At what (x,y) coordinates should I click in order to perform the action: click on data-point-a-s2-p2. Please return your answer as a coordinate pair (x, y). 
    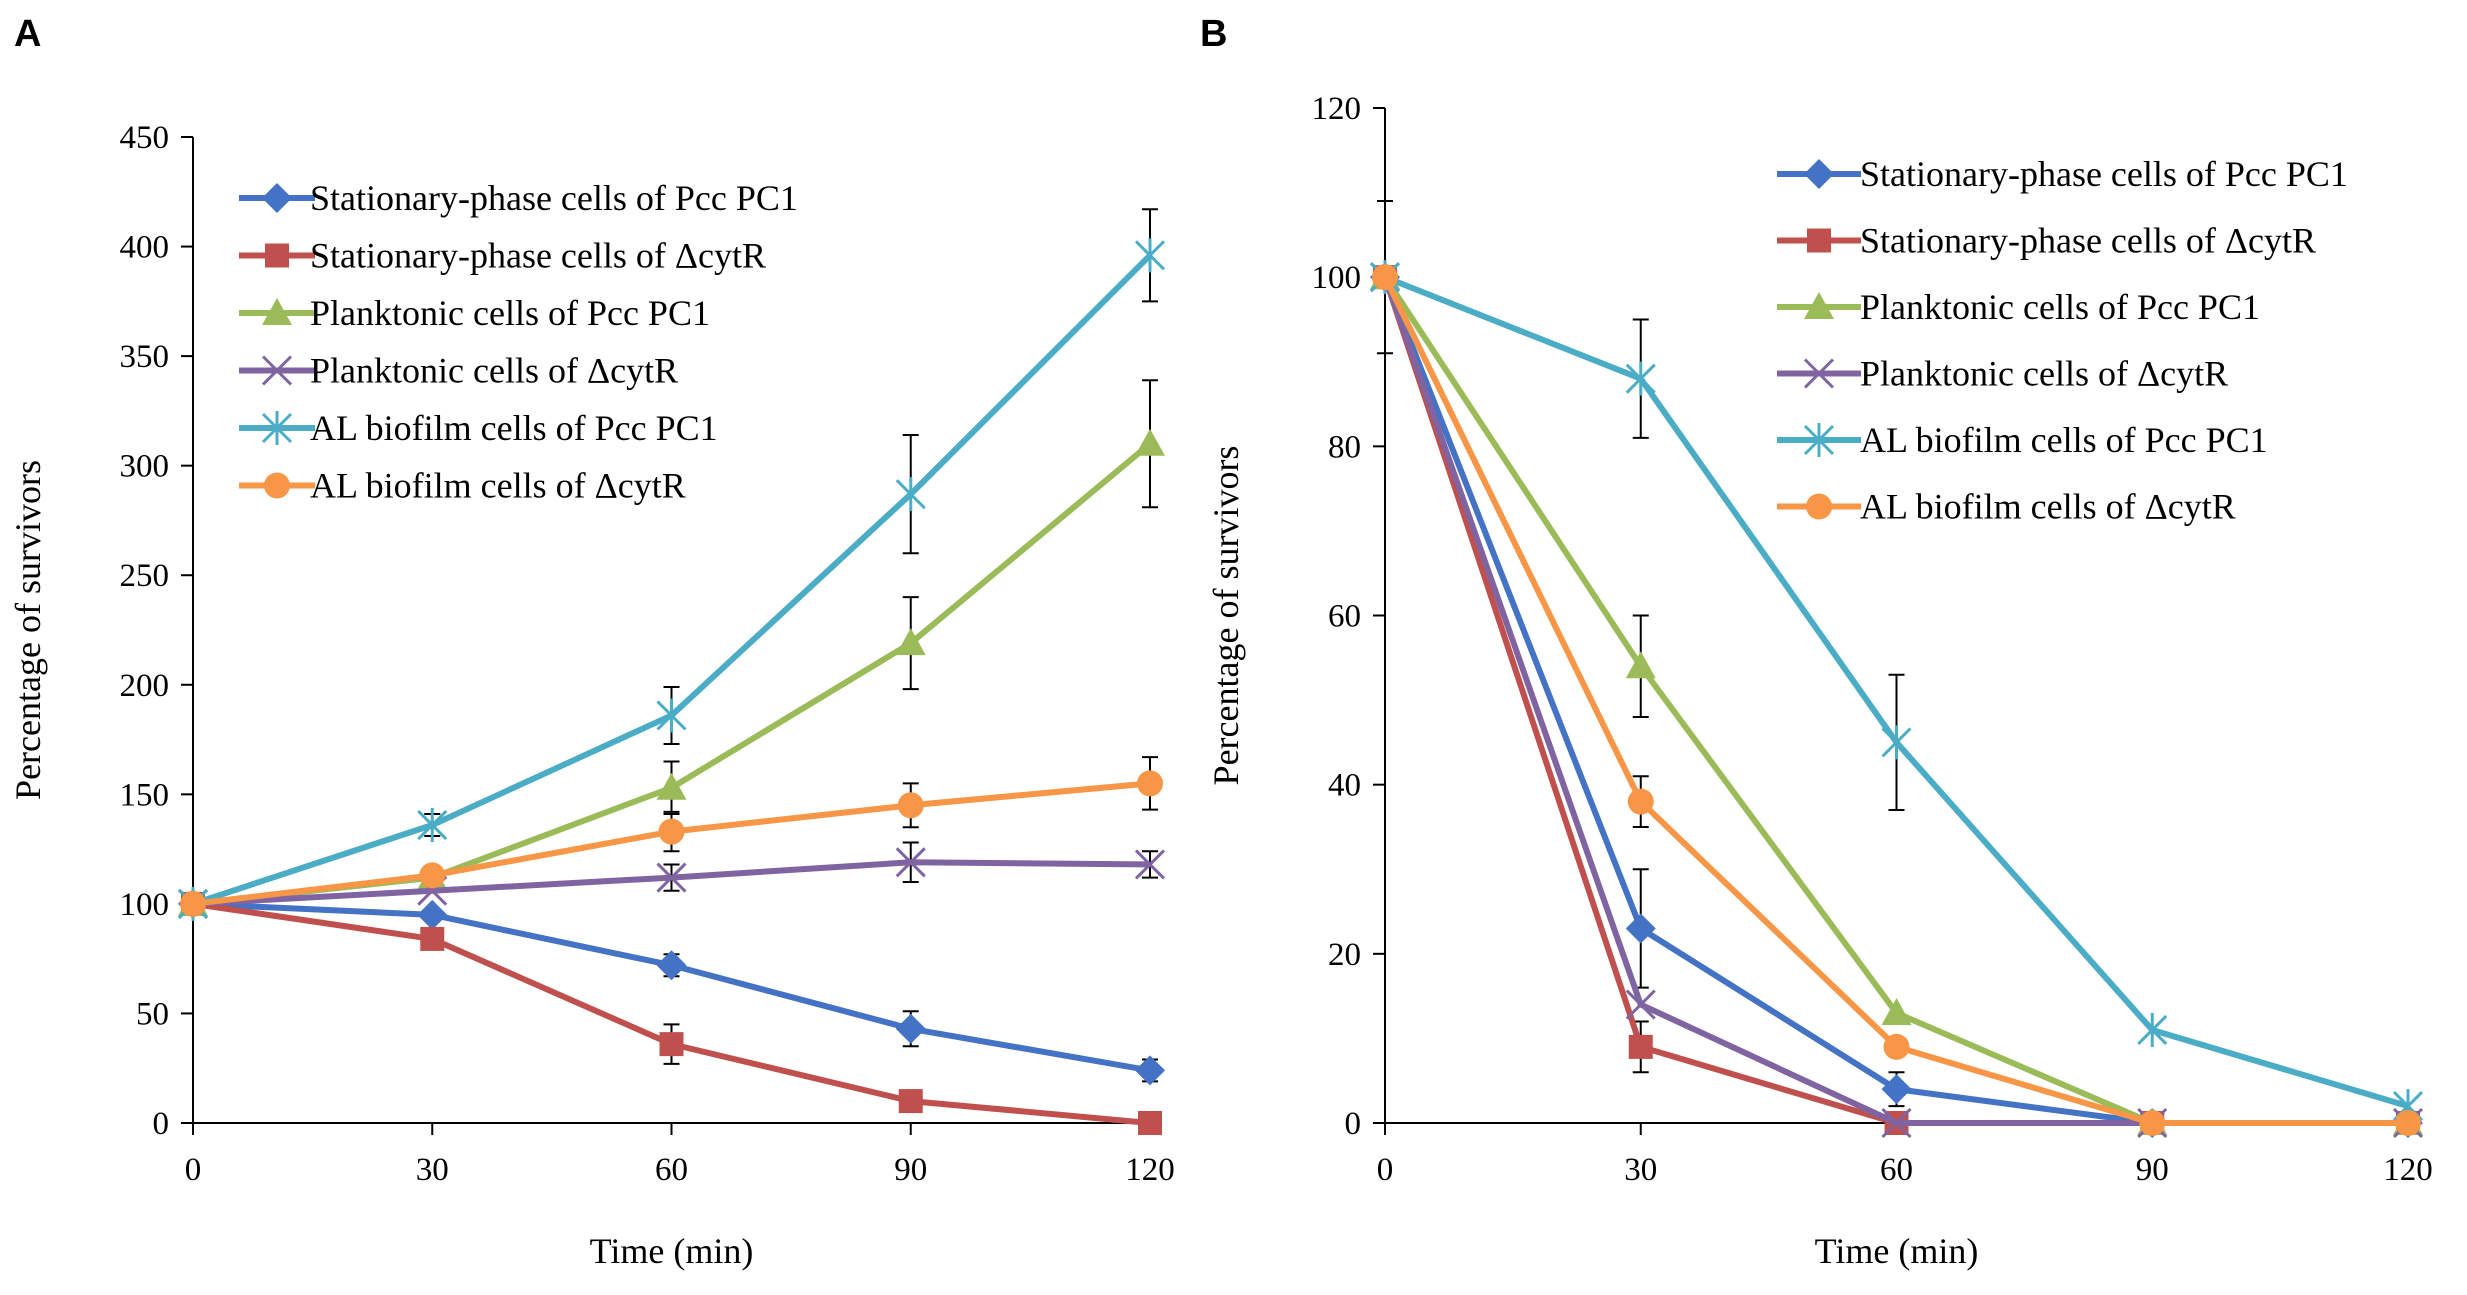
    Looking at the image, I should click on (671, 786).